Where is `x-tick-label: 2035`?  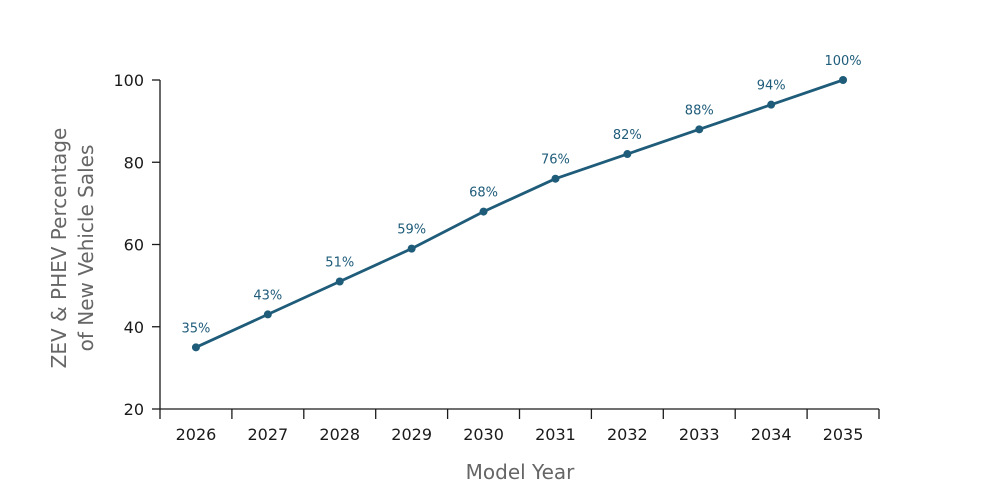
x-tick-label: 2035 is located at coordinates (843, 434).